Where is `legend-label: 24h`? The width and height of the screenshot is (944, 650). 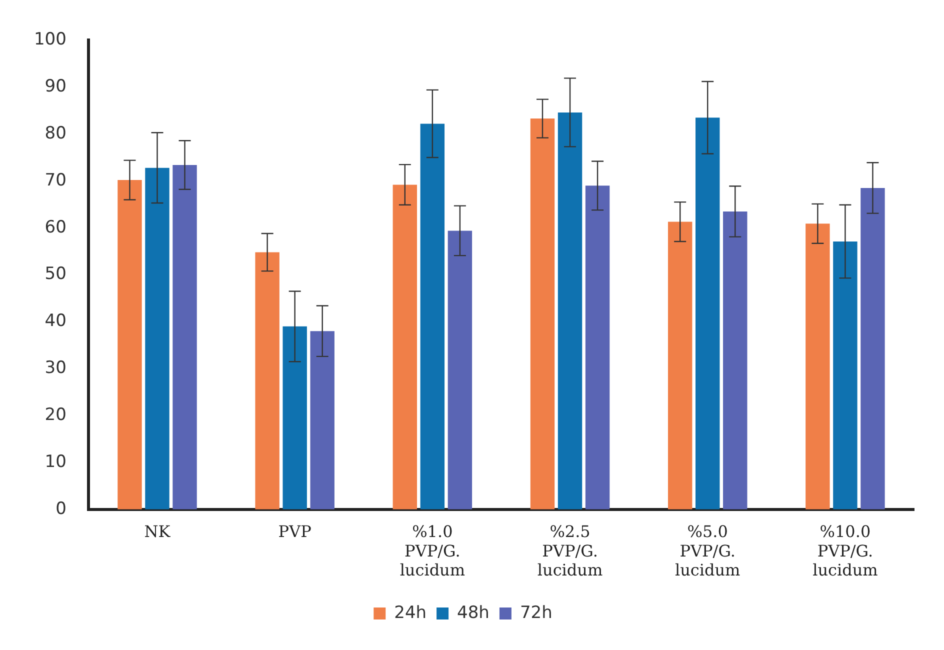
legend-label: 24h is located at coordinates (410, 612).